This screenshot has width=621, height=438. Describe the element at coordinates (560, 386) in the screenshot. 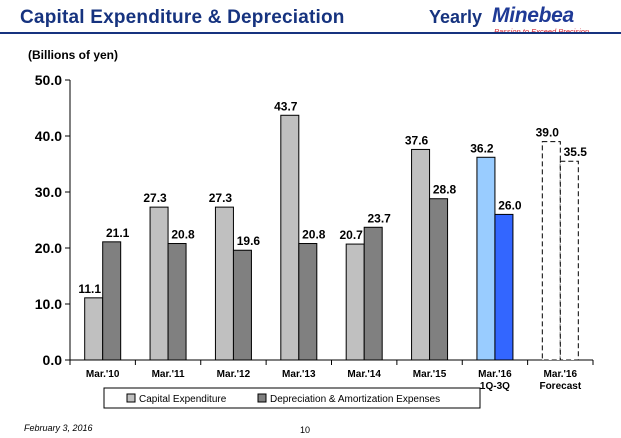

I see `x-category-label: Forecast` at that location.